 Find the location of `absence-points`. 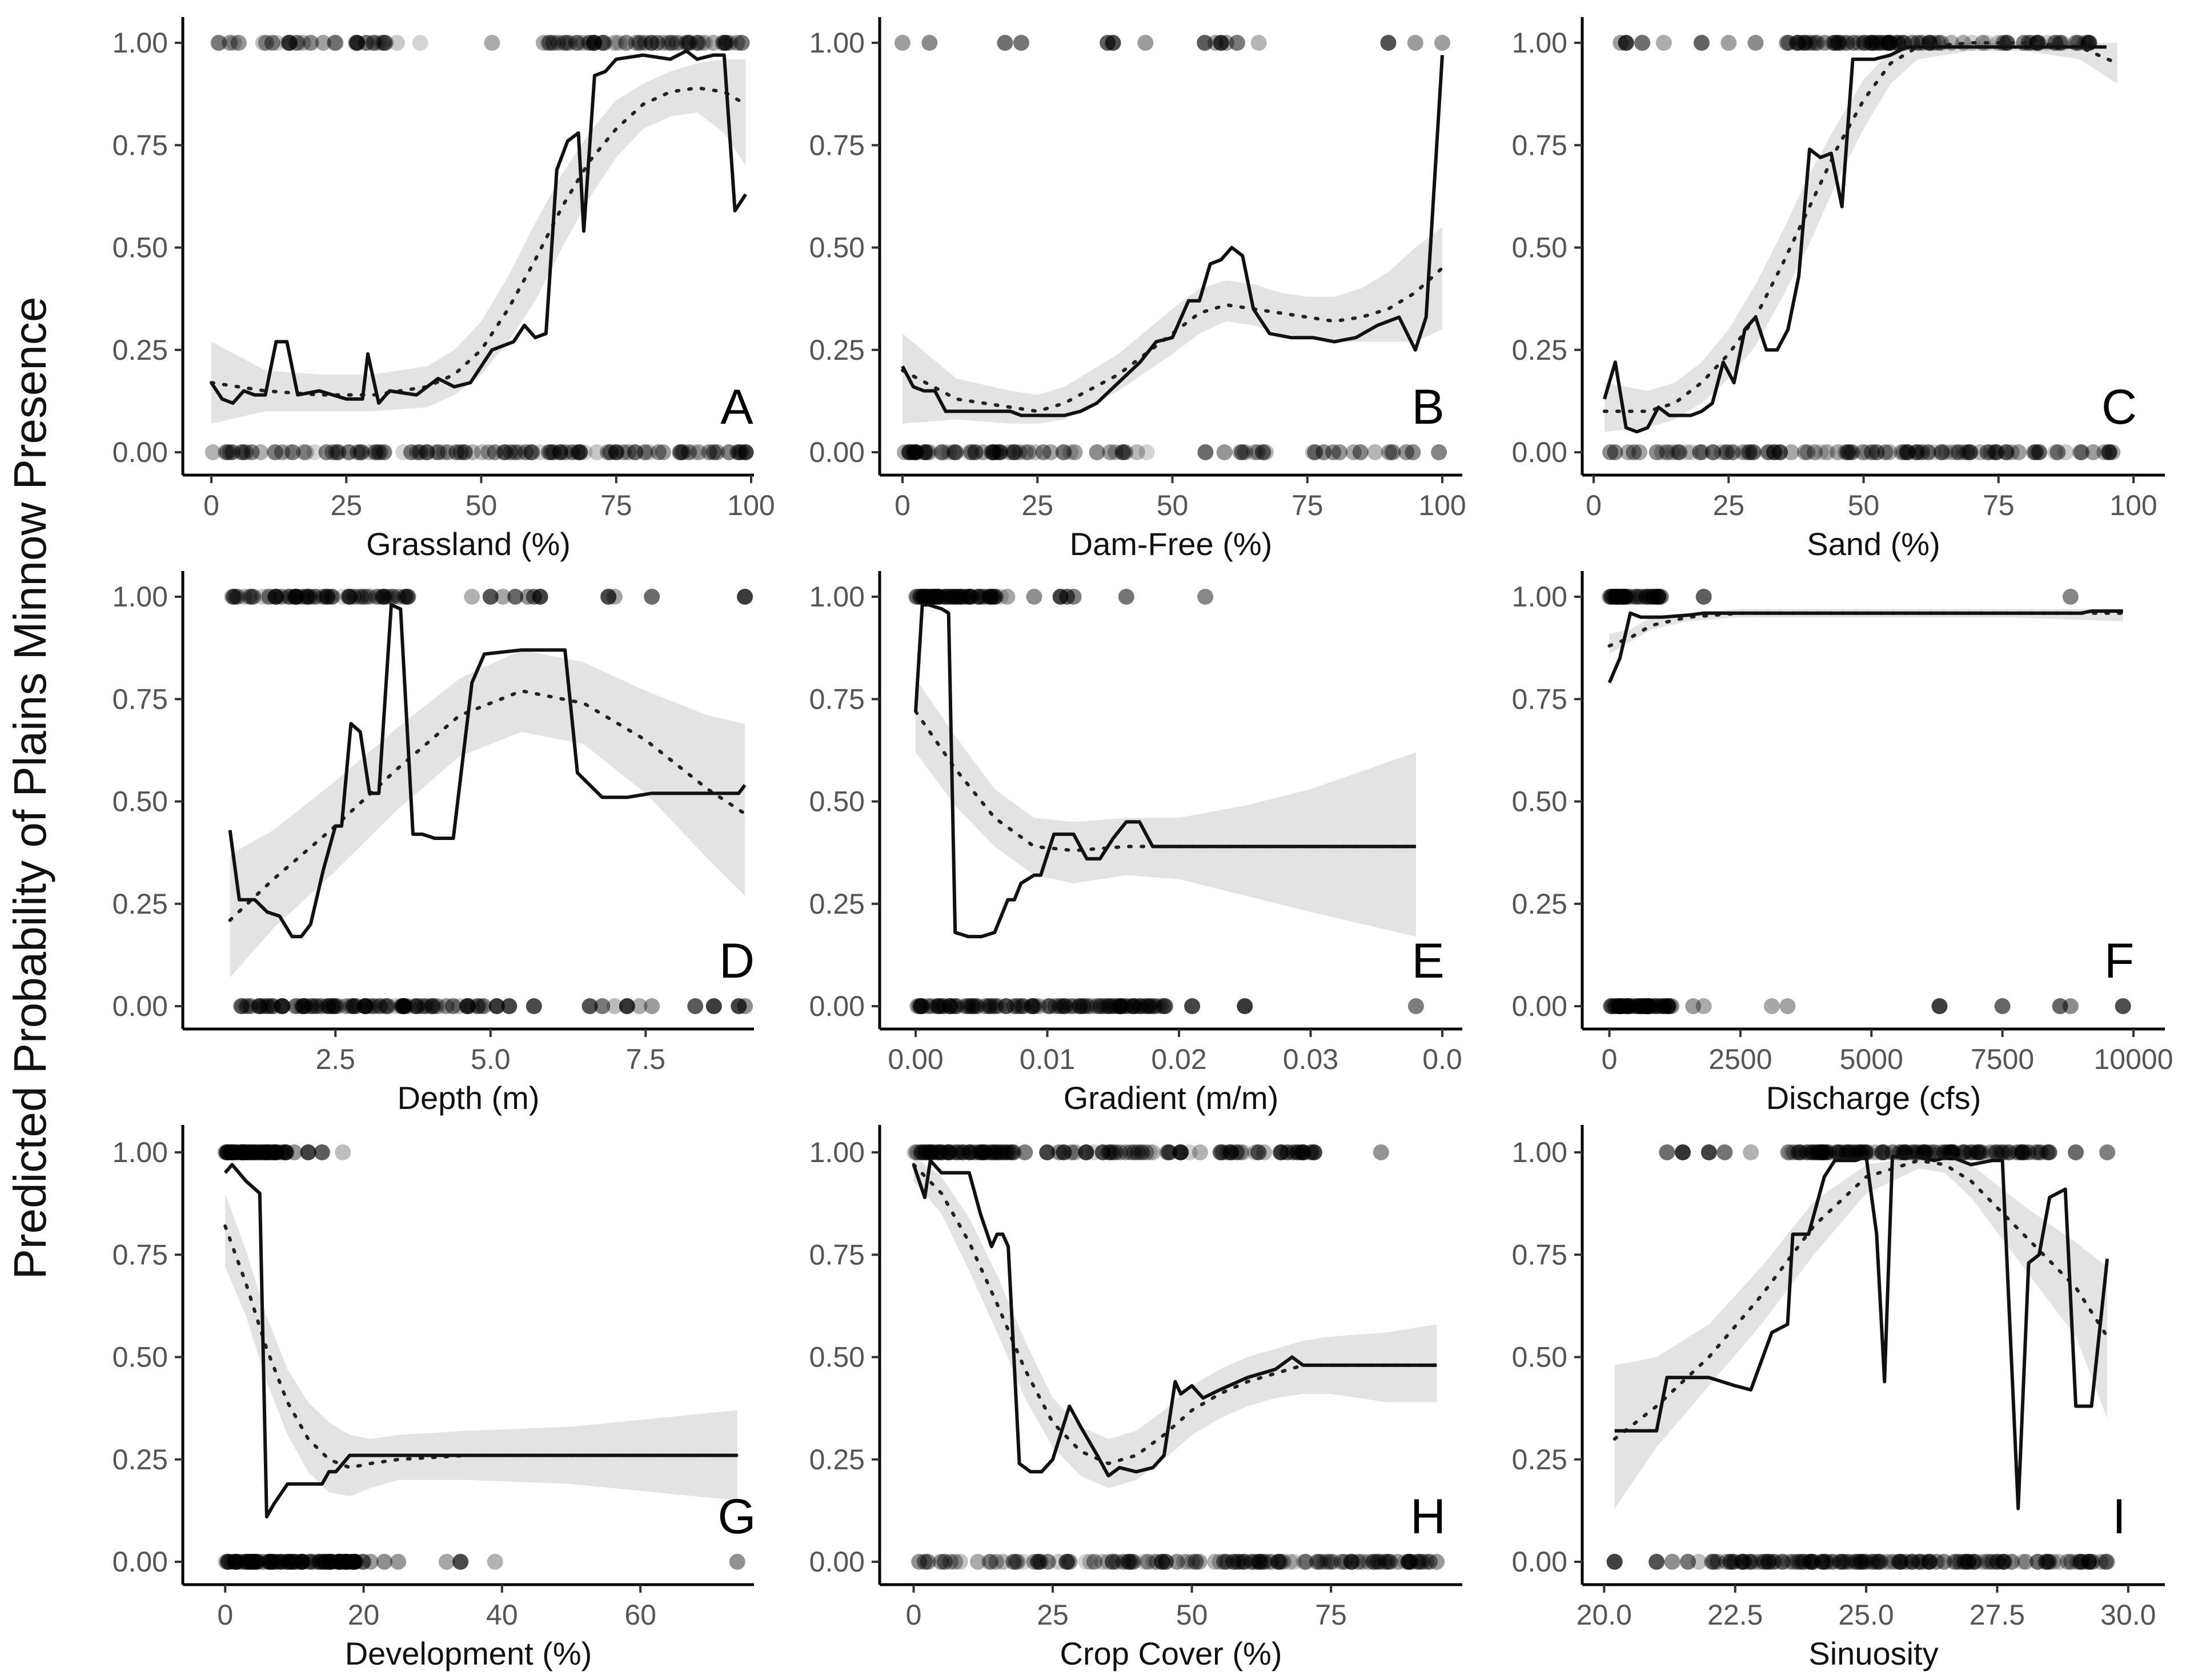

absence-points is located at coordinates (1172, 452).